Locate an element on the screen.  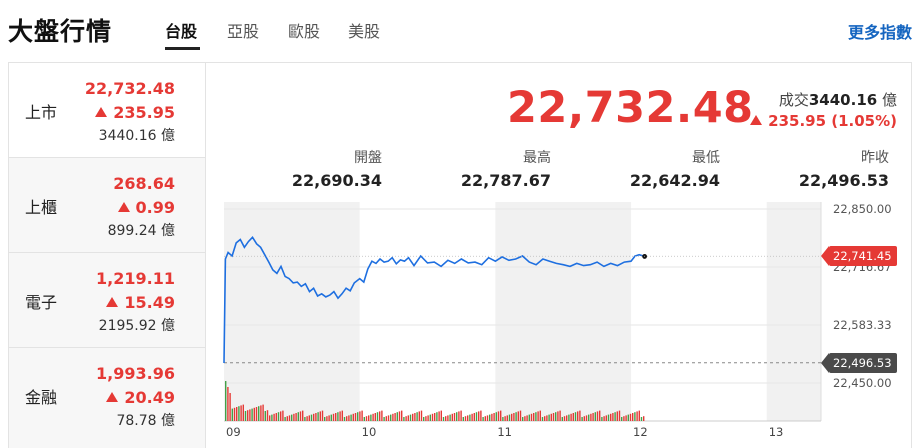
tab-europe: 歐股 is located at coordinates (304, 31).